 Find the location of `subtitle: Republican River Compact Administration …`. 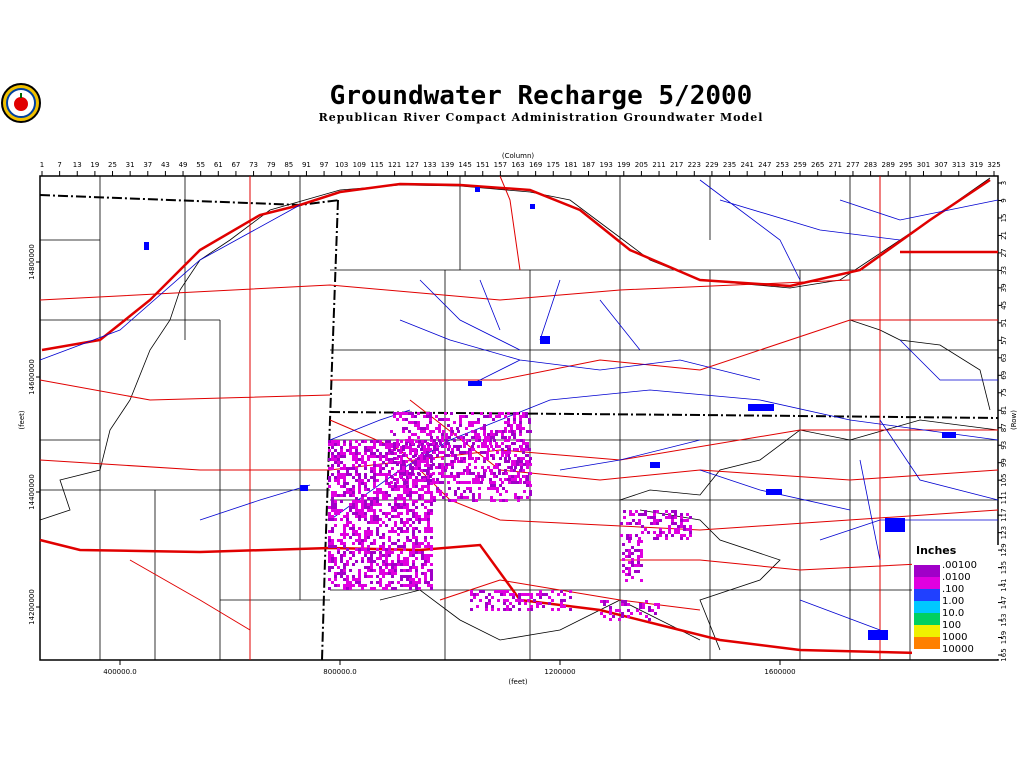

subtitle: Republican River Compact Administration … is located at coordinates (541, 117).